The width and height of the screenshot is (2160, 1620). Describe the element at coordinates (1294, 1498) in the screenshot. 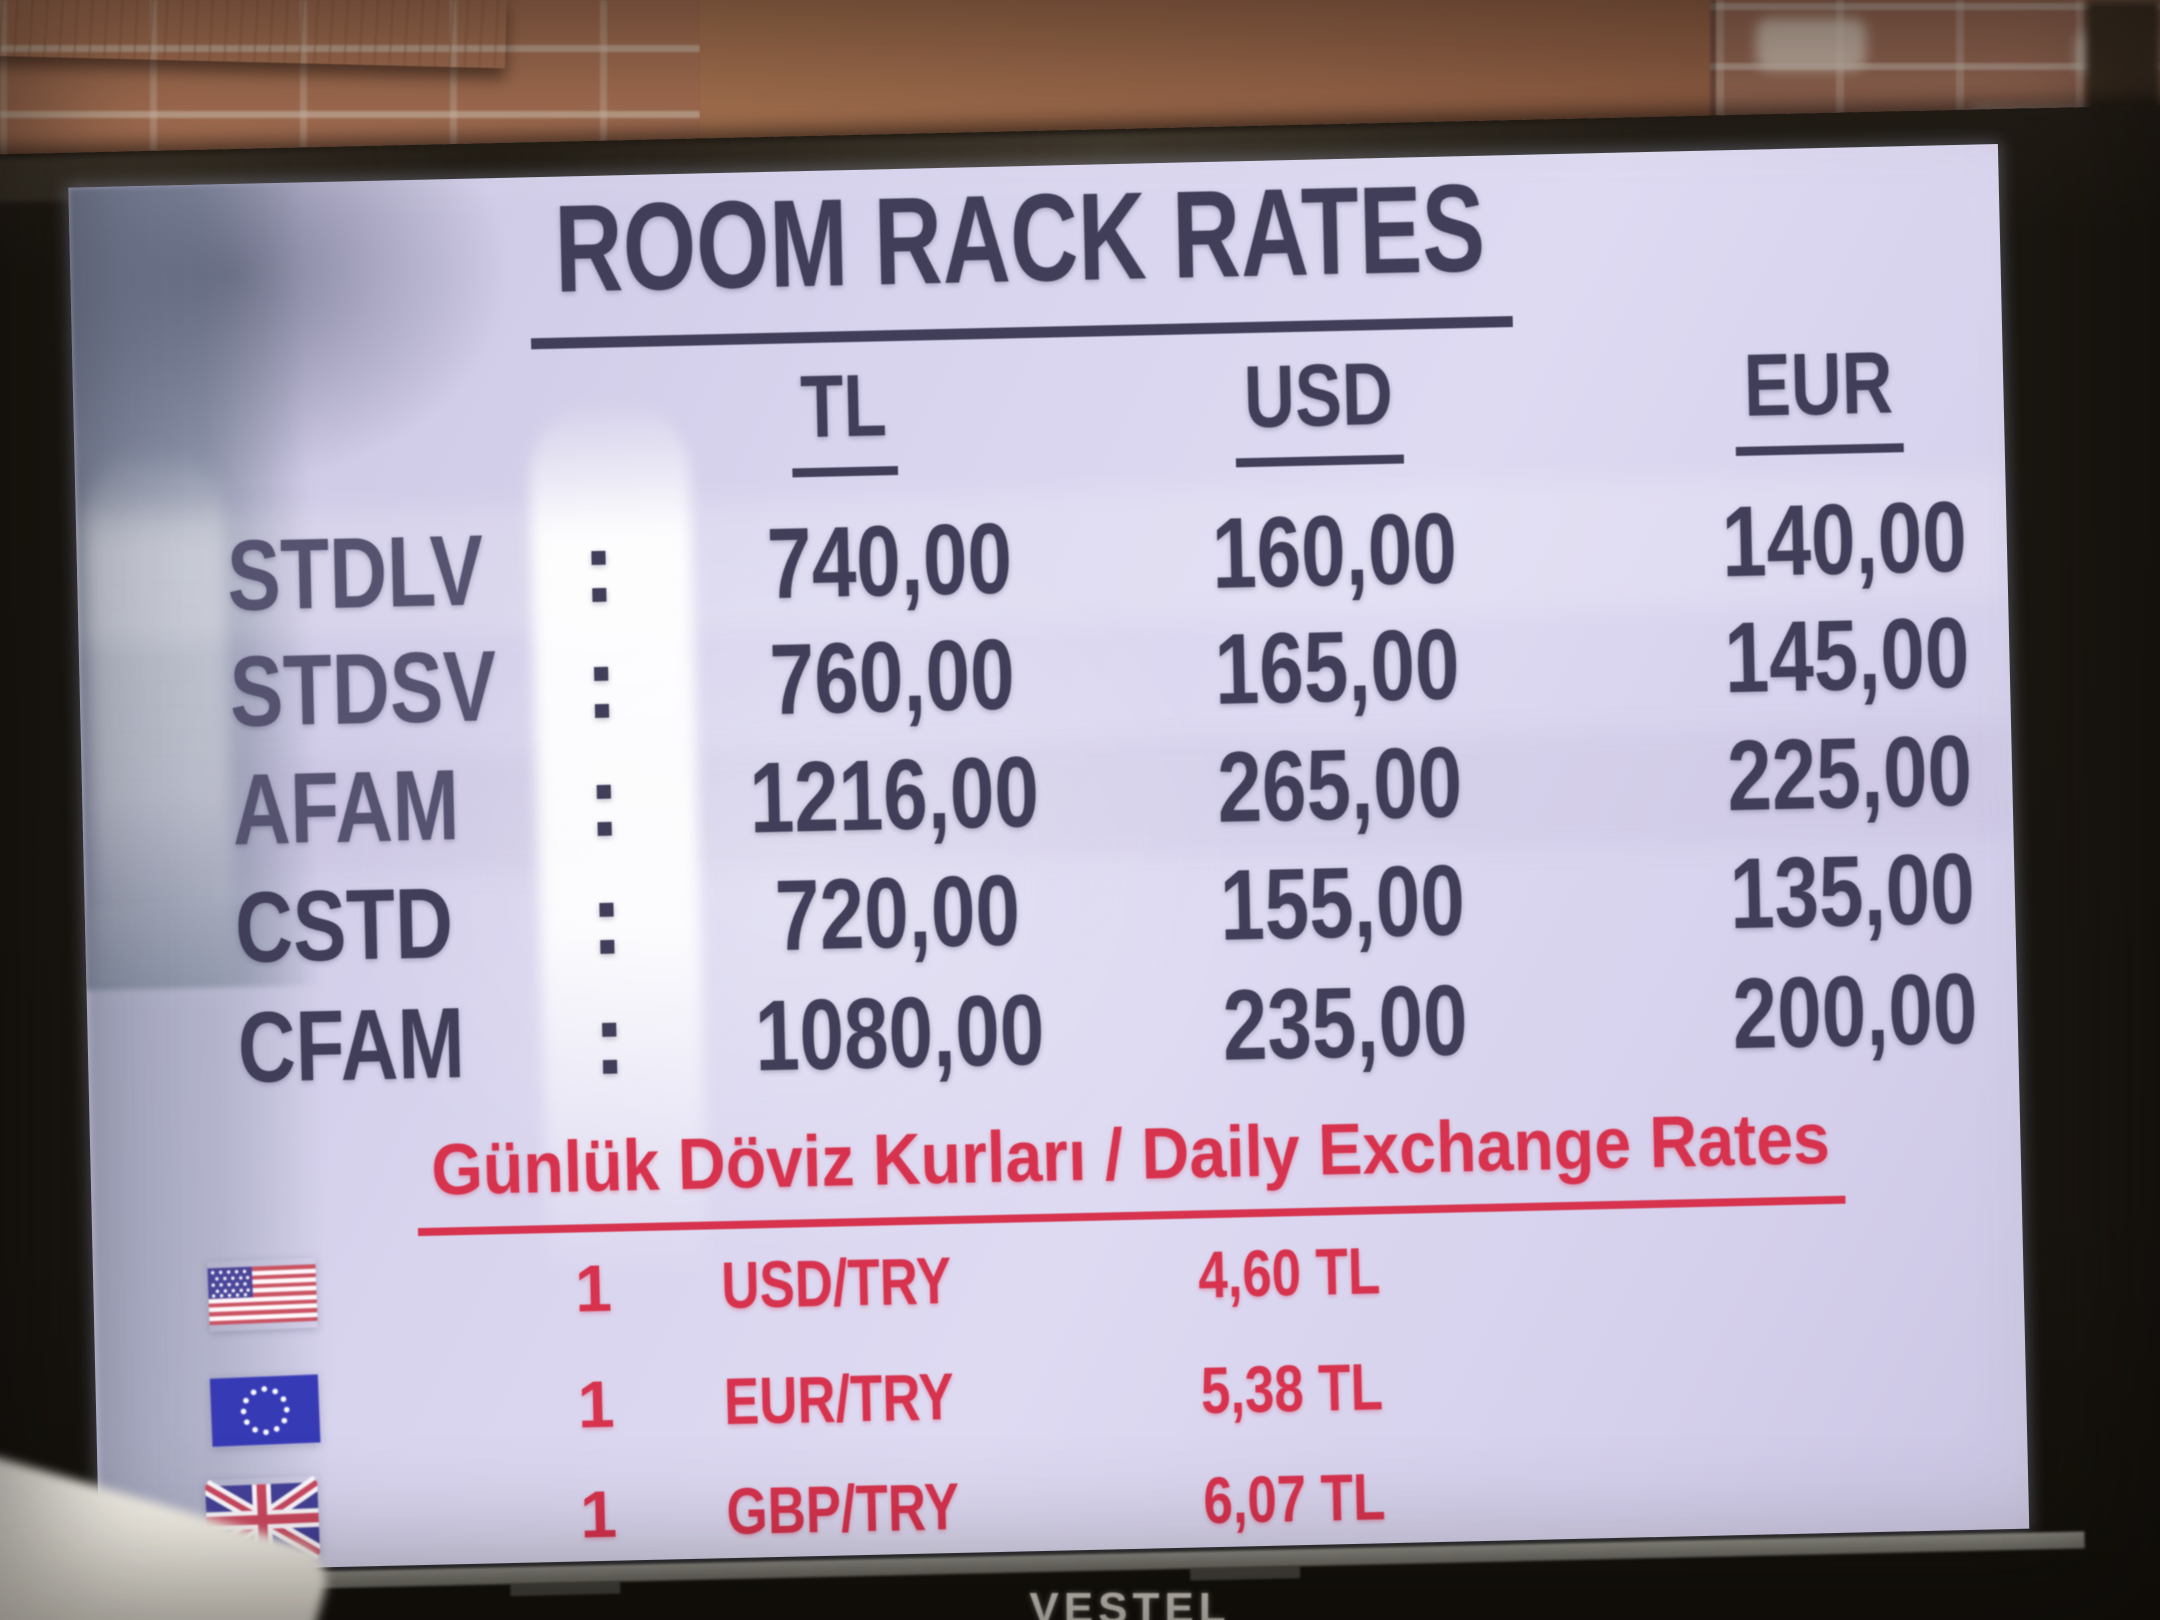

I see `fx-rate: 6,07 TL` at that location.